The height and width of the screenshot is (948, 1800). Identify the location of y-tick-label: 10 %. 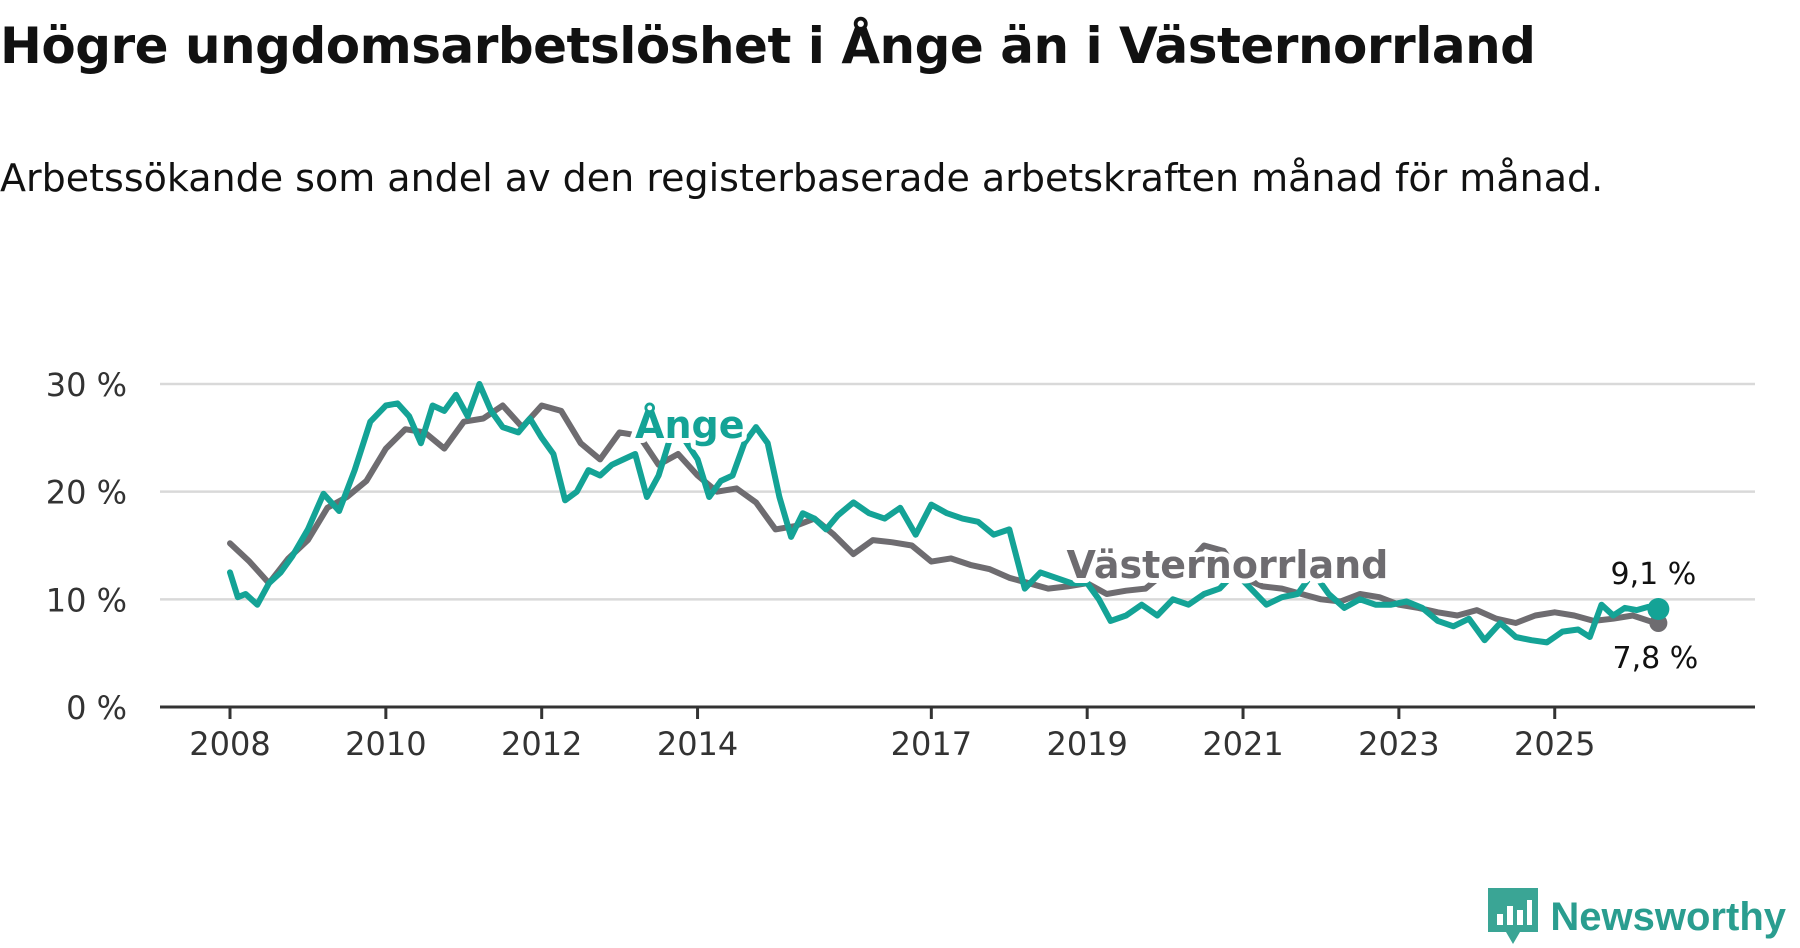
(86, 600).